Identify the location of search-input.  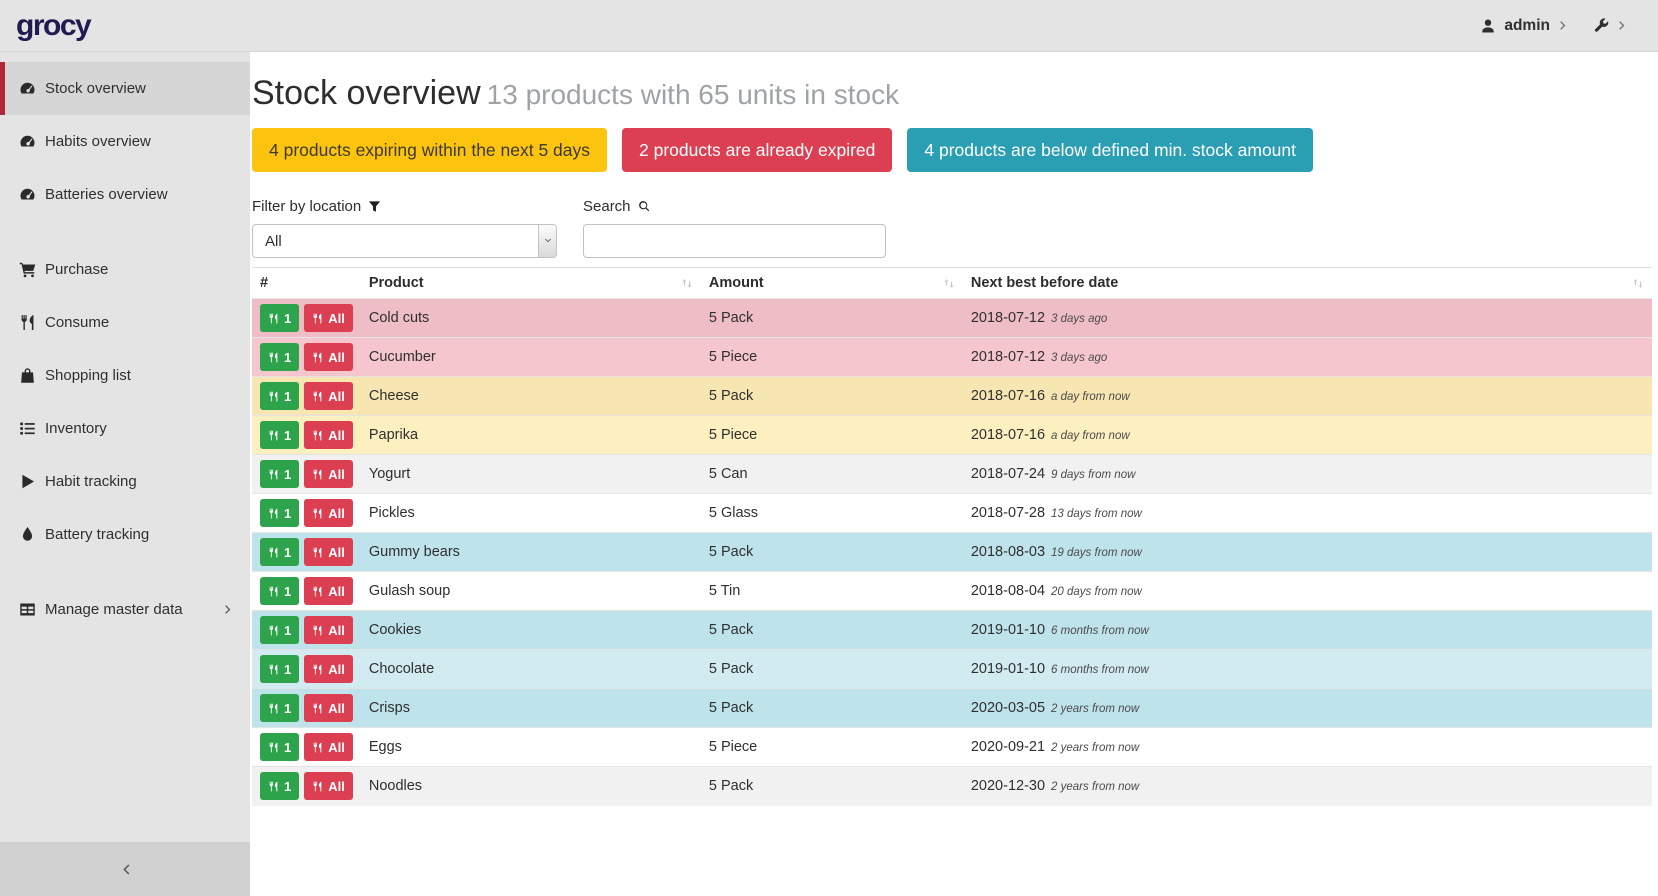
(734, 241).